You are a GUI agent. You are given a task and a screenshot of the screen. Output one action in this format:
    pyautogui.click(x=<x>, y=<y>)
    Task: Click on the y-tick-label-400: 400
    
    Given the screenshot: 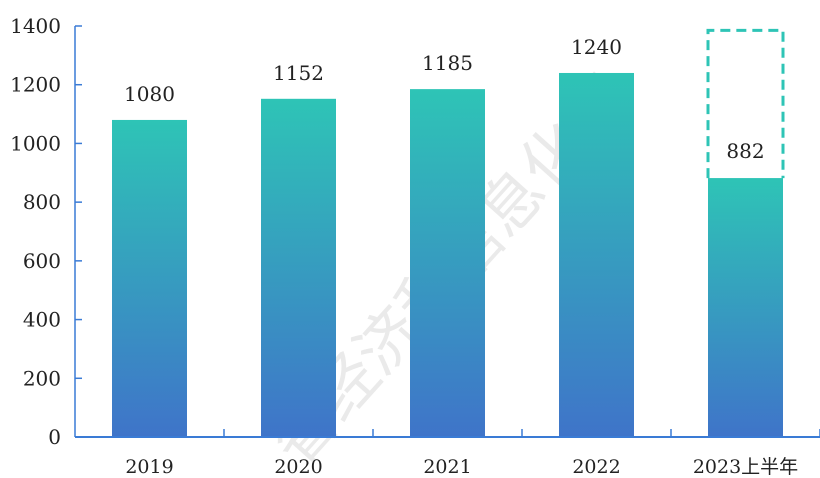 What is the action you would take?
    pyautogui.click(x=42, y=320)
    